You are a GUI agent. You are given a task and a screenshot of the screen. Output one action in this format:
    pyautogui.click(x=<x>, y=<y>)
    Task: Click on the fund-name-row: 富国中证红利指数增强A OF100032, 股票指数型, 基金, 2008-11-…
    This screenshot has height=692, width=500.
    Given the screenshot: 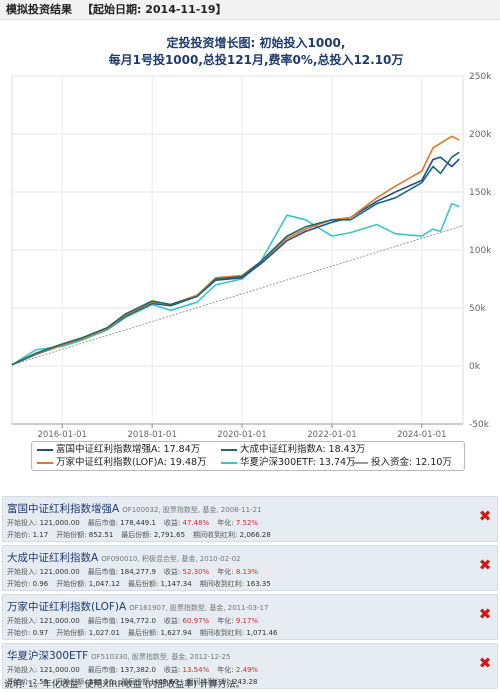 What is the action you would take?
    pyautogui.click(x=134, y=508)
    